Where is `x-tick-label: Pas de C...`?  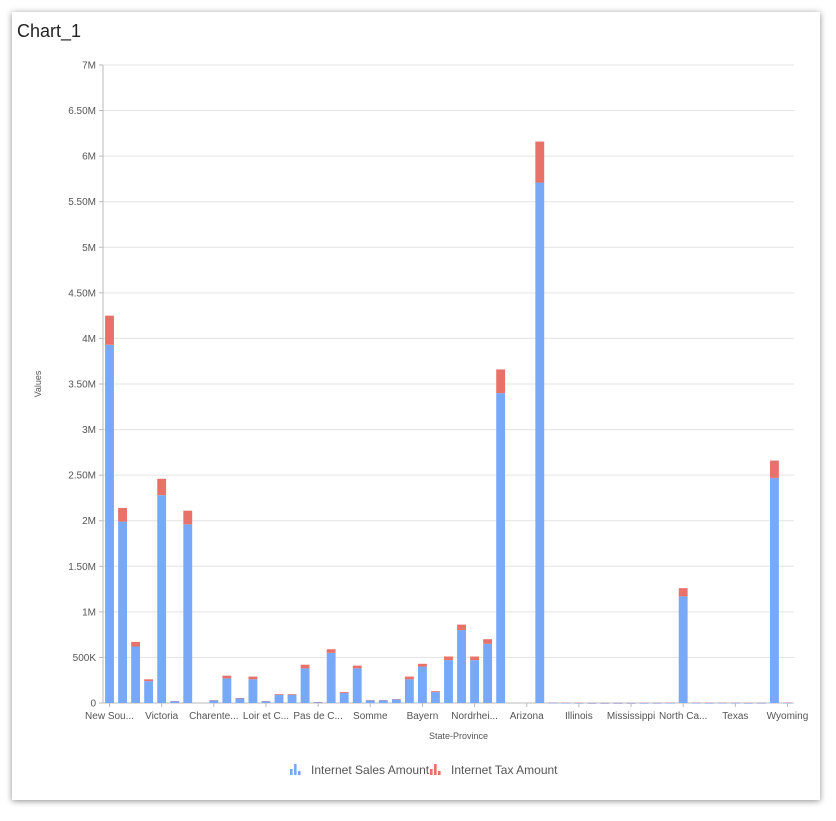
x-tick-label: Pas de C... is located at coordinates (317, 716).